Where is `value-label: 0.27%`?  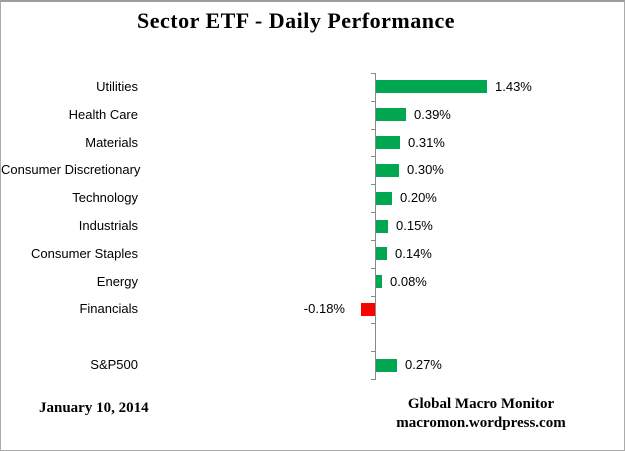
value-label: 0.27% is located at coordinates (423, 364).